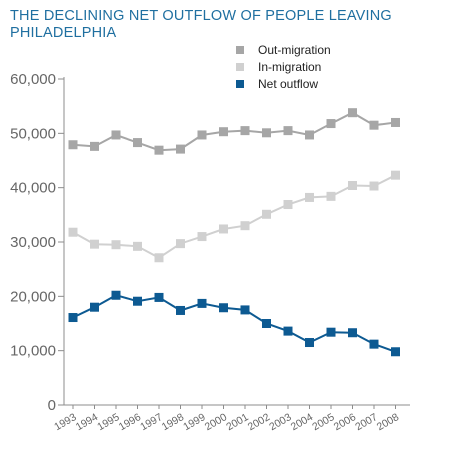 This screenshot has height=450, width=450. What do you see at coordinates (33, 296) in the screenshot?
I see `y-tick-label: 20,000` at bounding box center [33, 296].